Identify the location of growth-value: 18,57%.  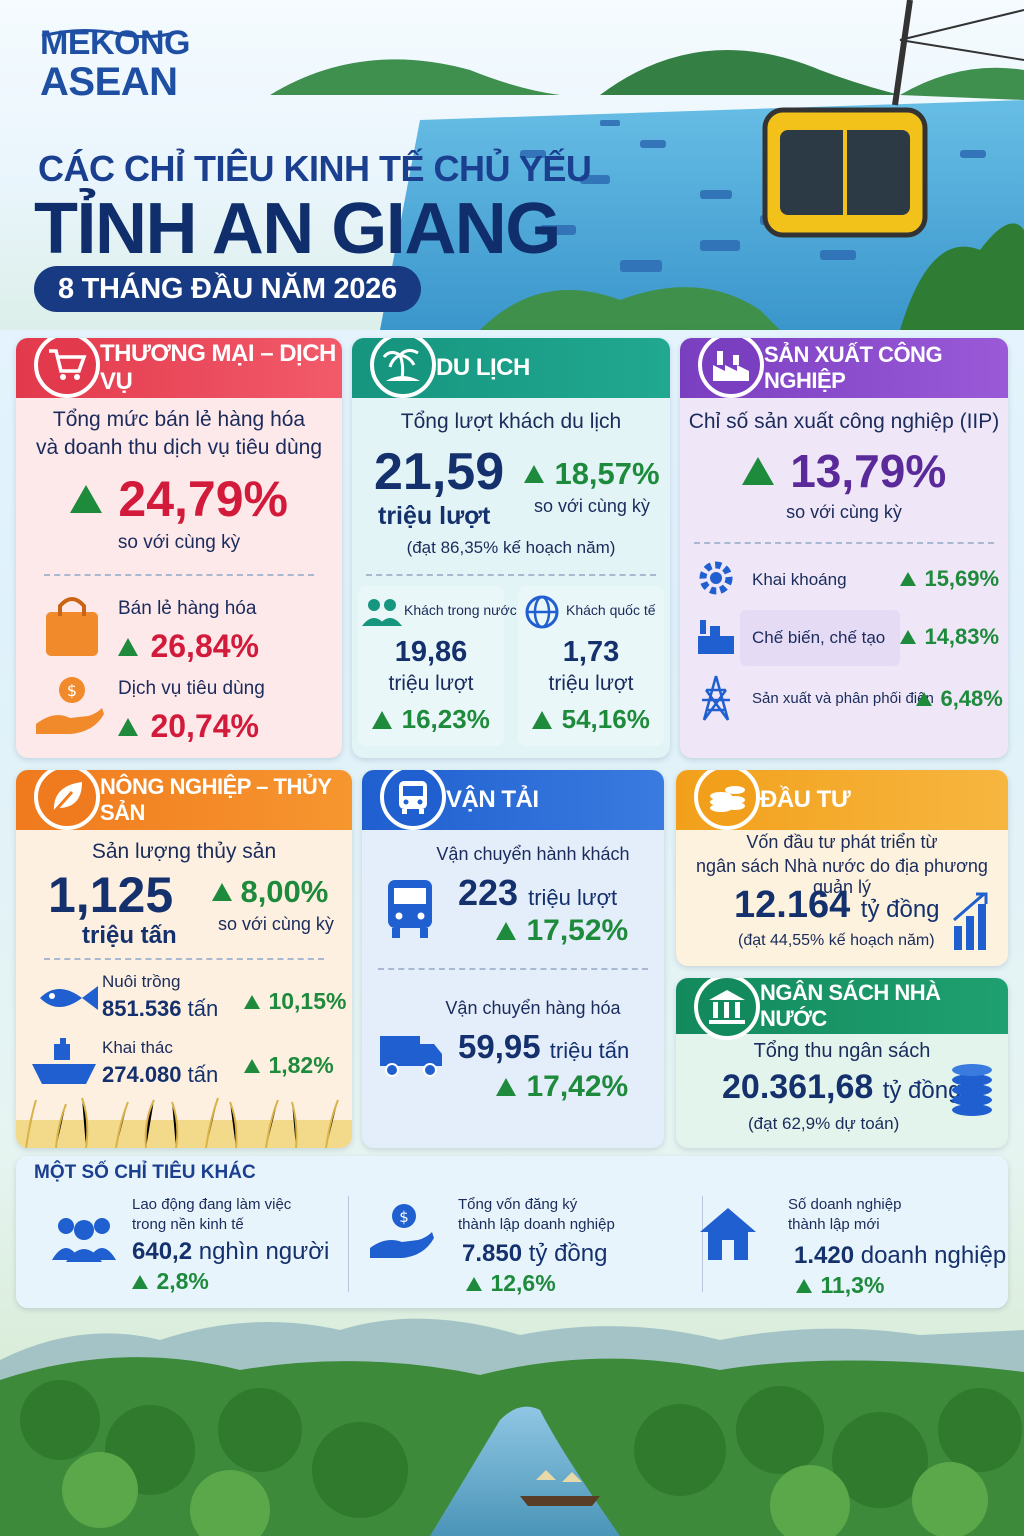
(607, 473).